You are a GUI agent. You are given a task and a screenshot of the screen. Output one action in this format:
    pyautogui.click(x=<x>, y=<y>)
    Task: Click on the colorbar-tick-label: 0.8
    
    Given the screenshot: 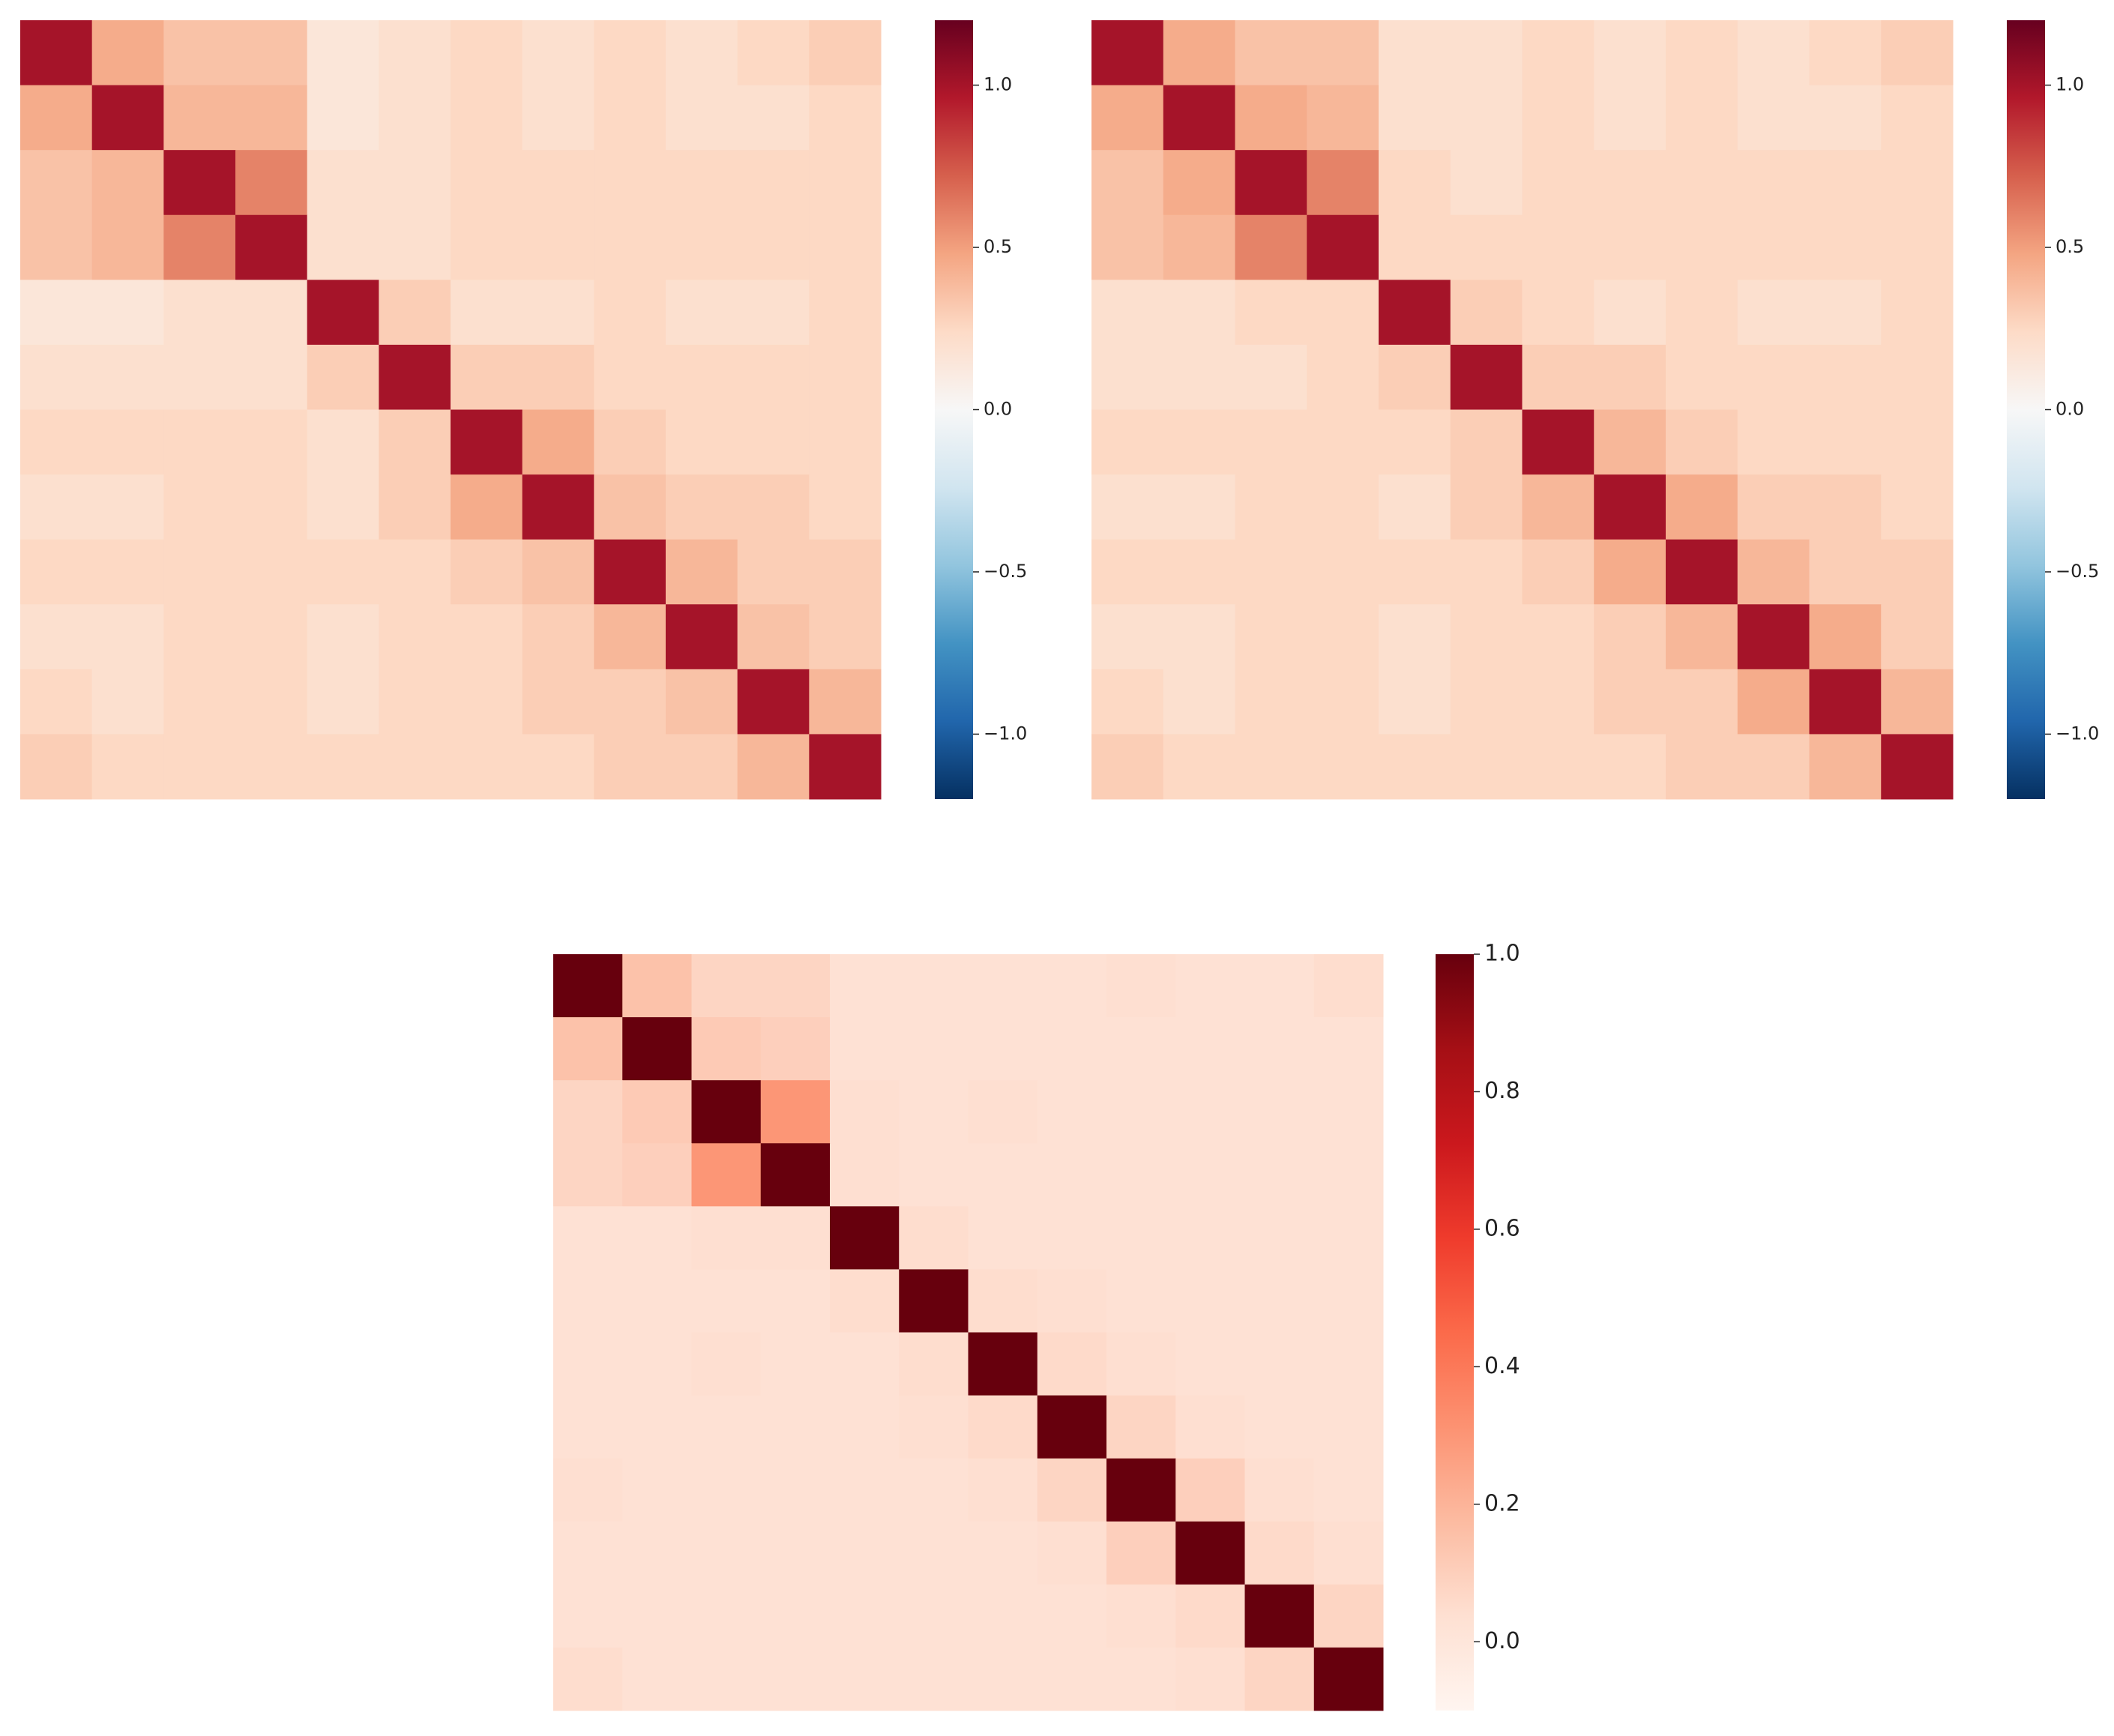 What is the action you would take?
    pyautogui.click(x=1502, y=1091)
    